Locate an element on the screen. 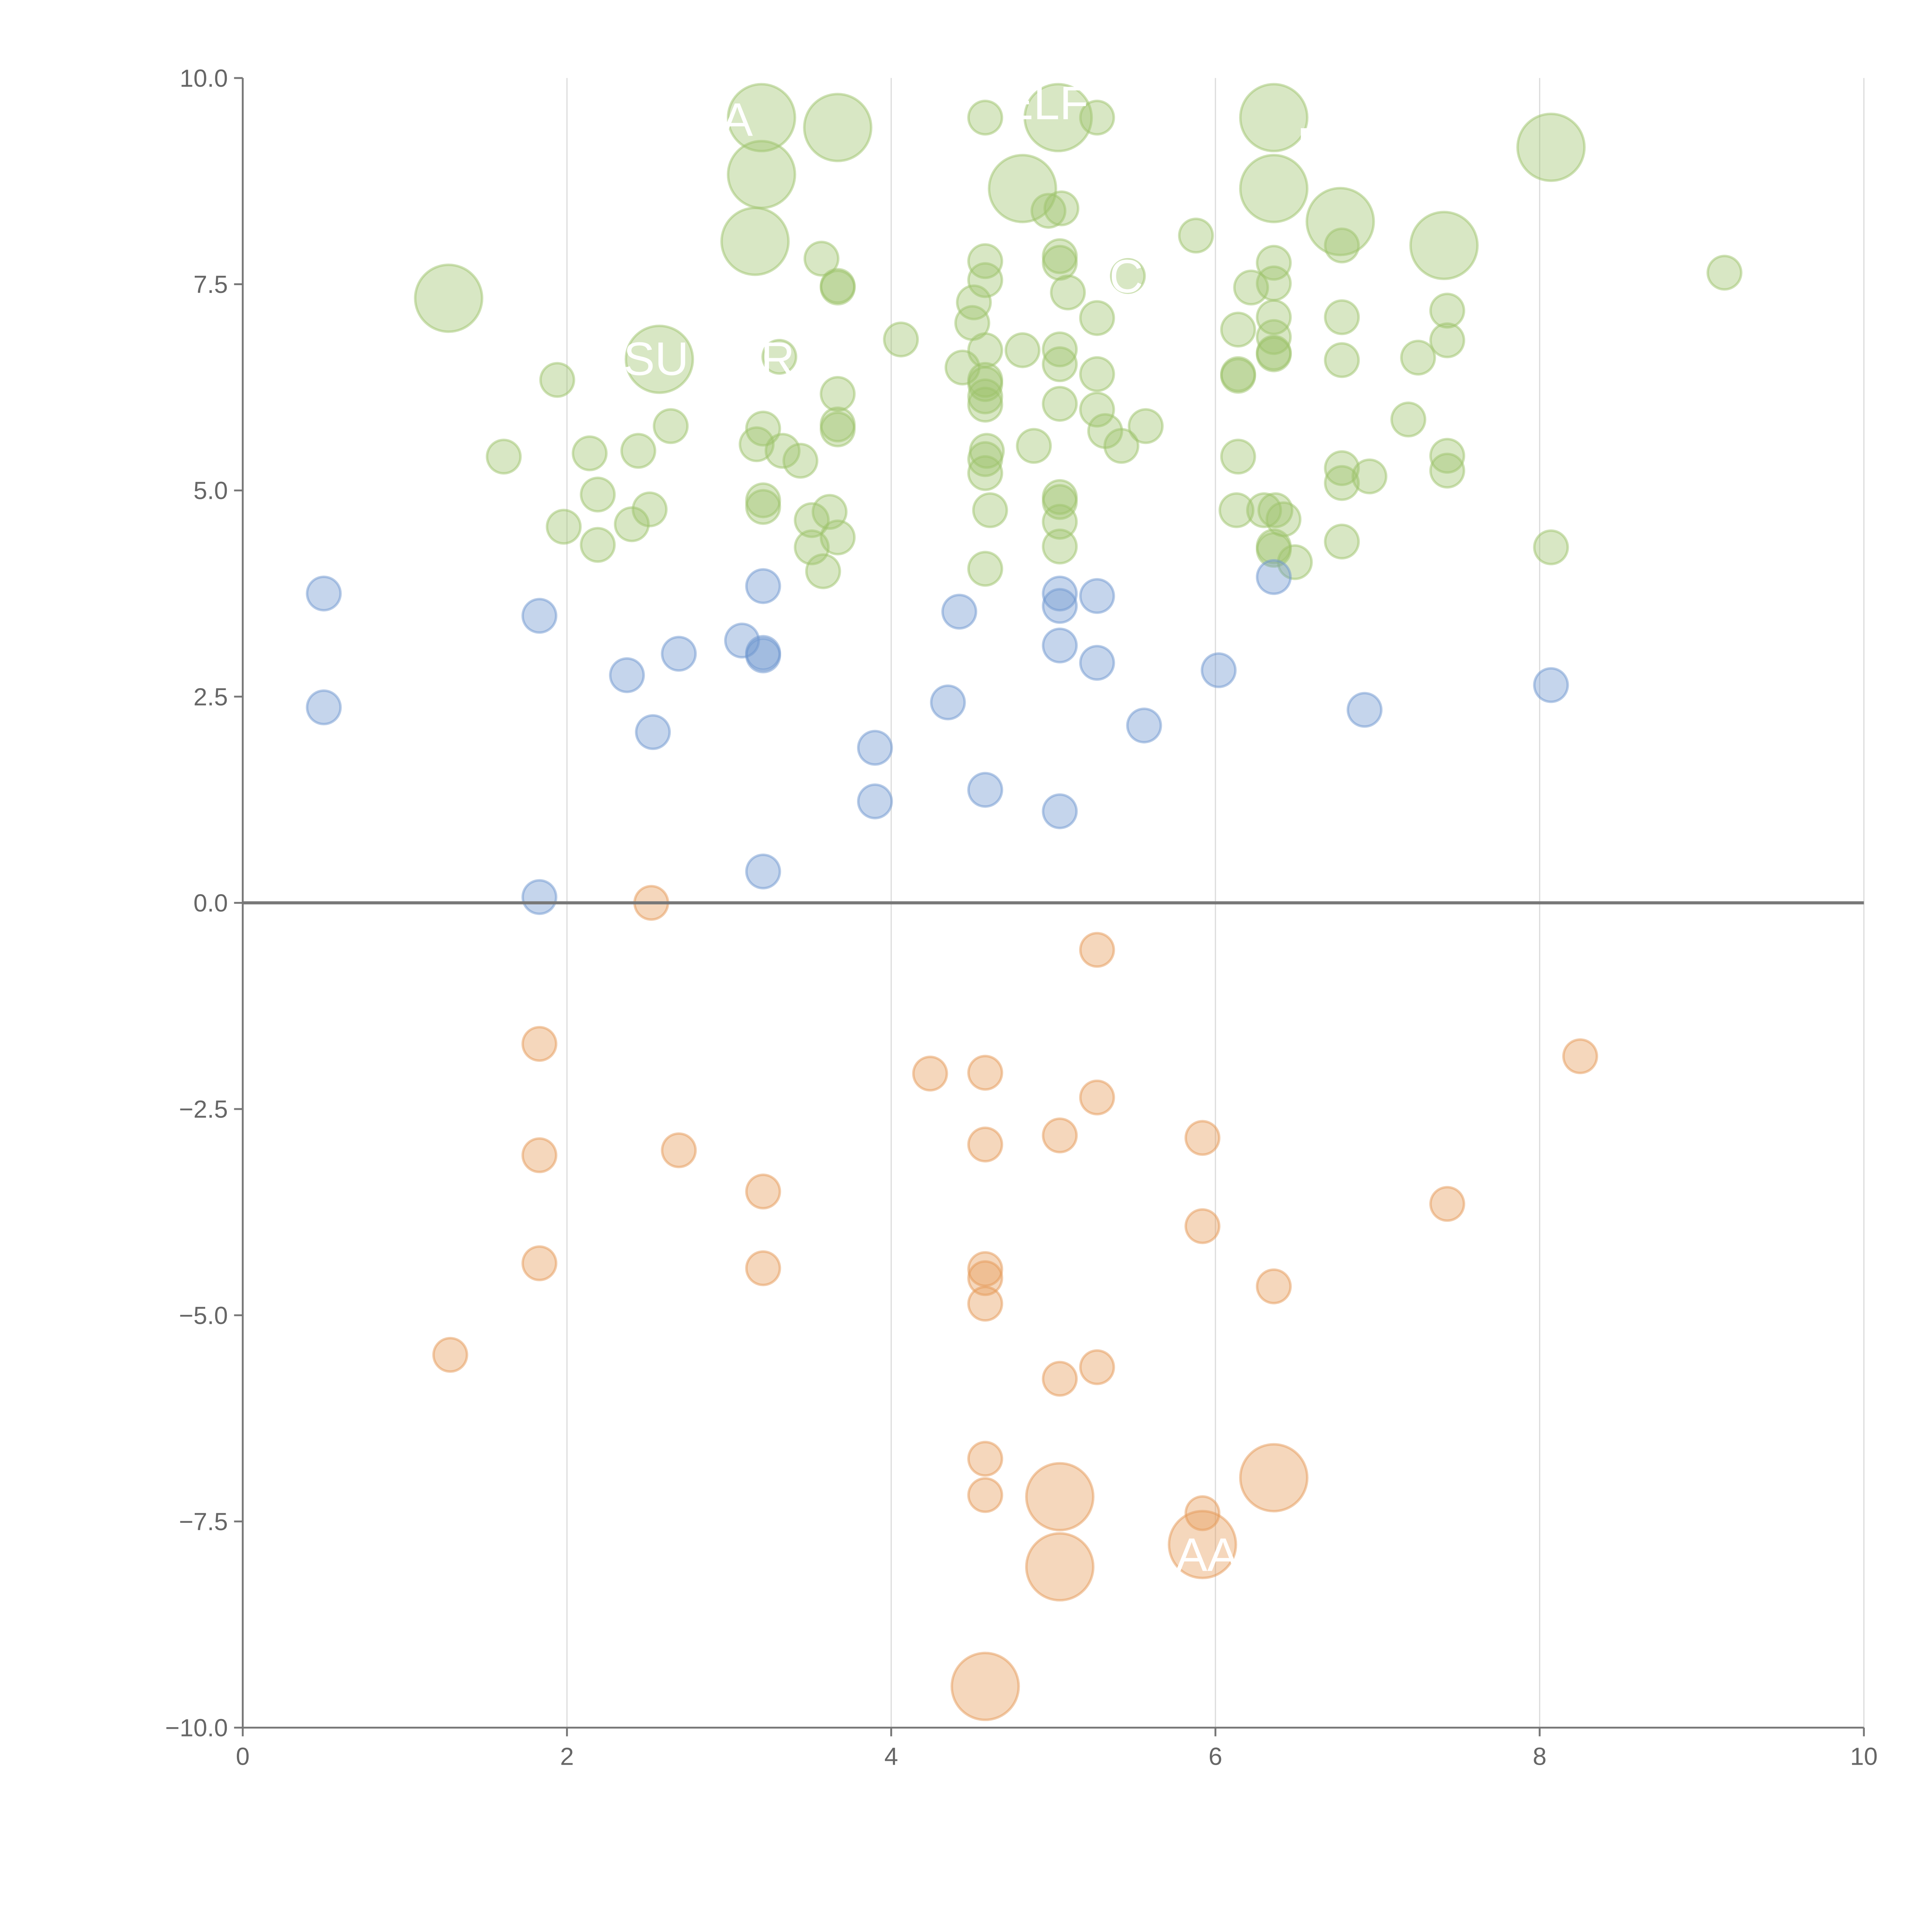 The height and width of the screenshot is (1932, 1932). x-tick-label: 0 is located at coordinates (243, 1756).